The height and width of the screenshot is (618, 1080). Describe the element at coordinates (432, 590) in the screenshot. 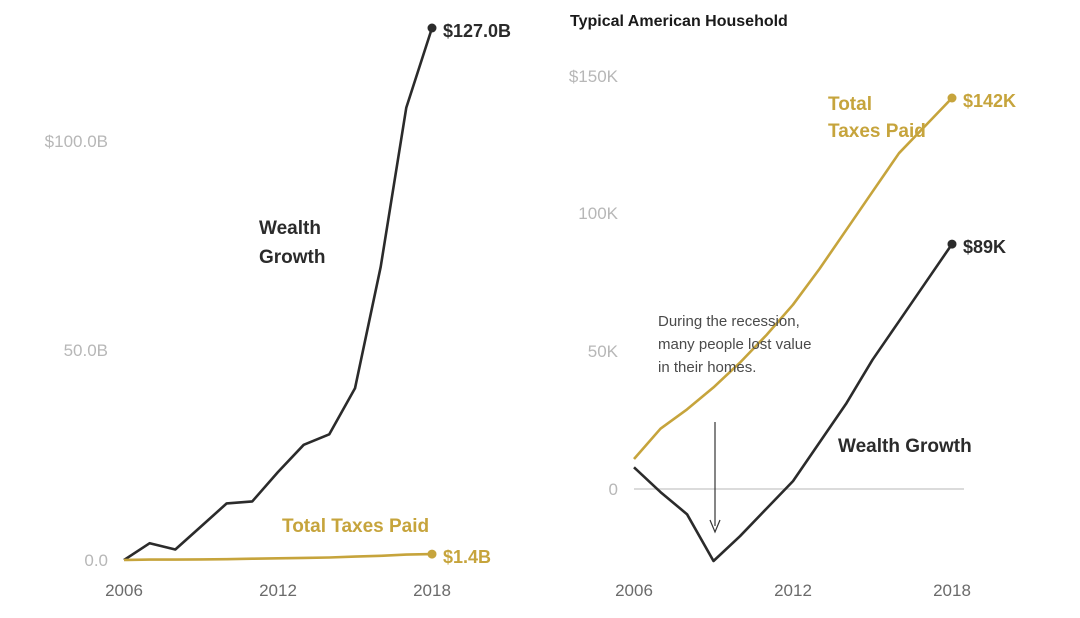

I see `left-xtick-2: 2018` at that location.